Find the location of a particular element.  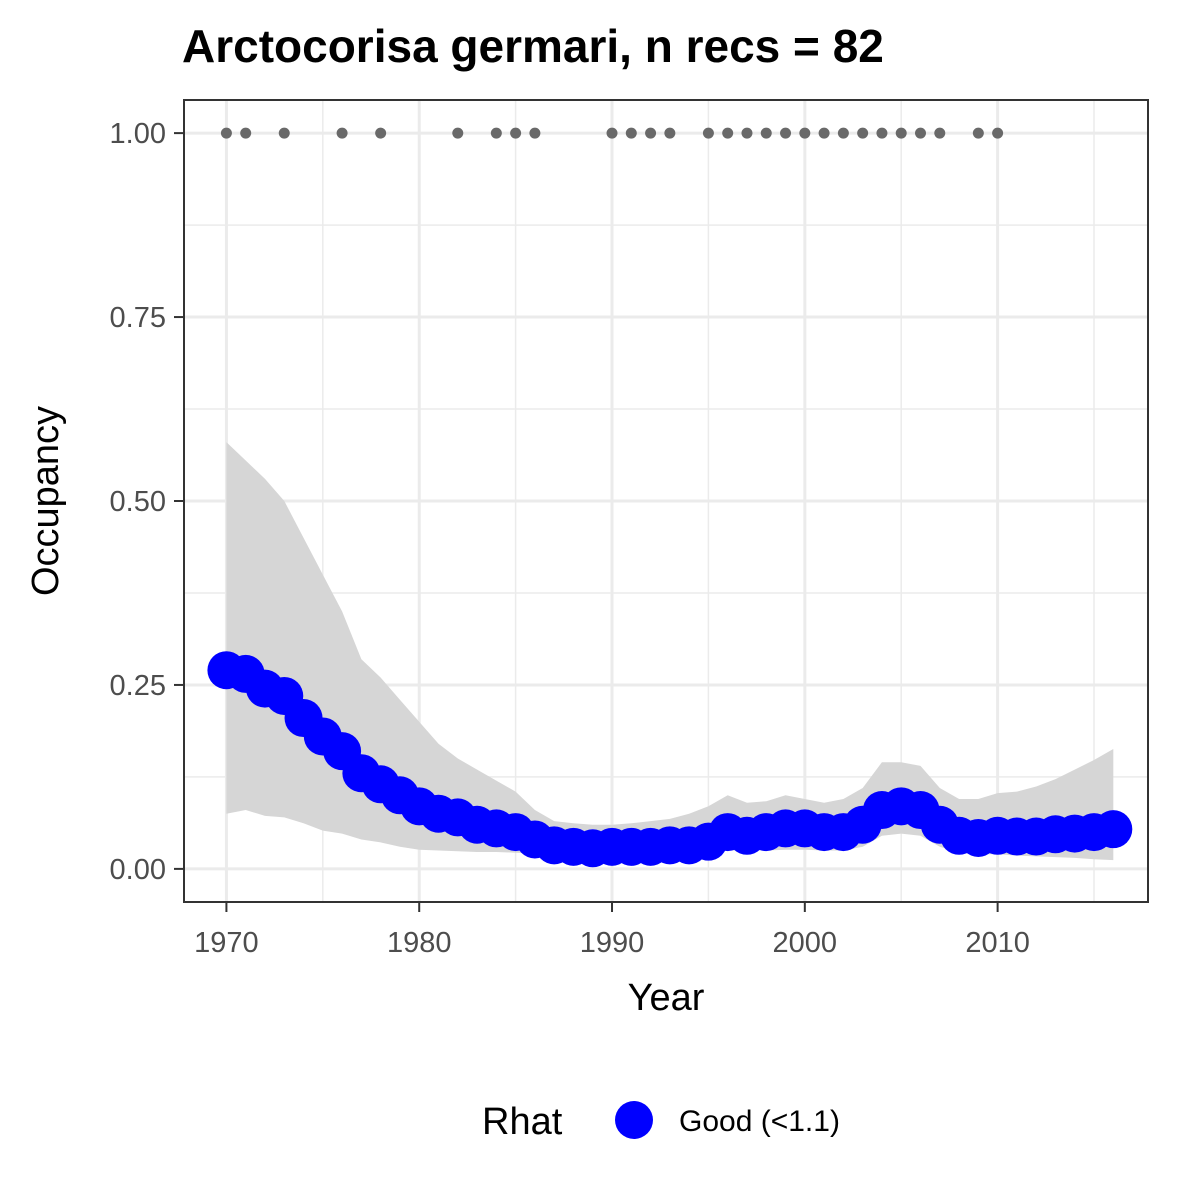

chart-title: Arctocorisa germari, n recs = 82 is located at coordinates (533, 46).